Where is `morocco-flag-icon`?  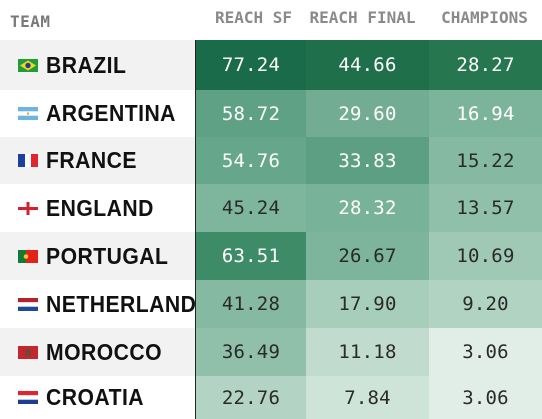
morocco-flag-icon is located at coordinates (28, 352).